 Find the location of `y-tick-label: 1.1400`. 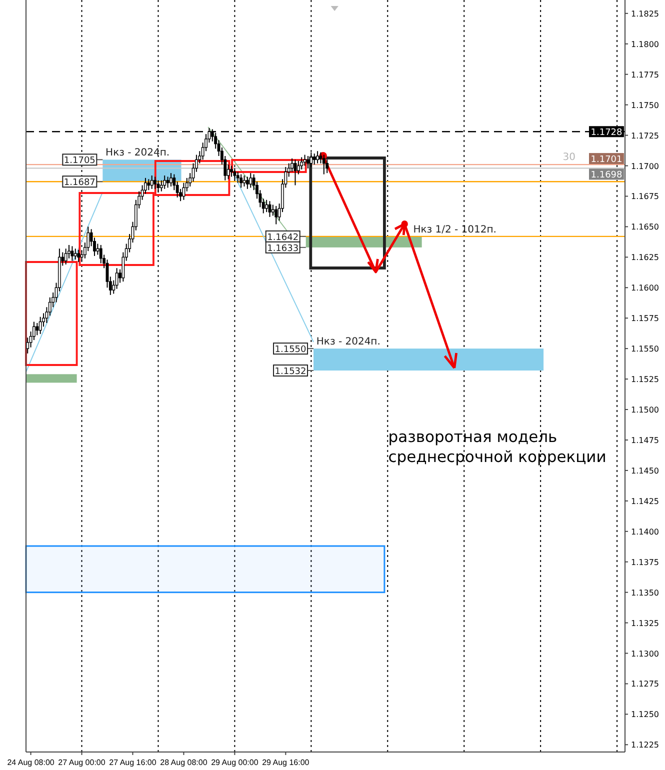

y-tick-label: 1.1400 is located at coordinates (645, 531).